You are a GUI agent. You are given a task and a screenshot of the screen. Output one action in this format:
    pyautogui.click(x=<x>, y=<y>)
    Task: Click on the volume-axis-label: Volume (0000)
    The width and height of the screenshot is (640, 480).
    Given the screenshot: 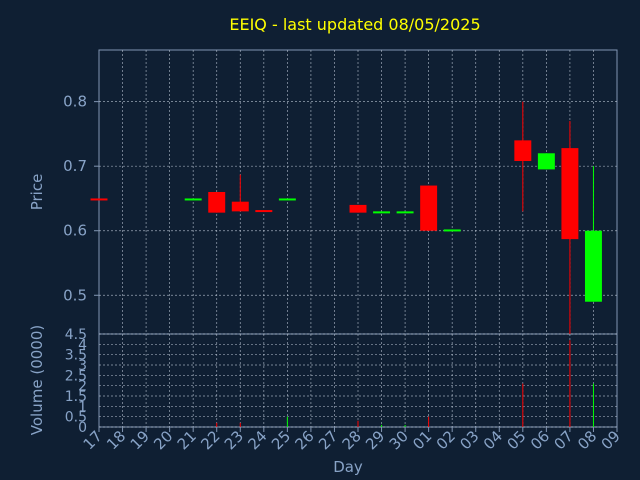 What is the action you would take?
    pyautogui.click(x=37, y=380)
    